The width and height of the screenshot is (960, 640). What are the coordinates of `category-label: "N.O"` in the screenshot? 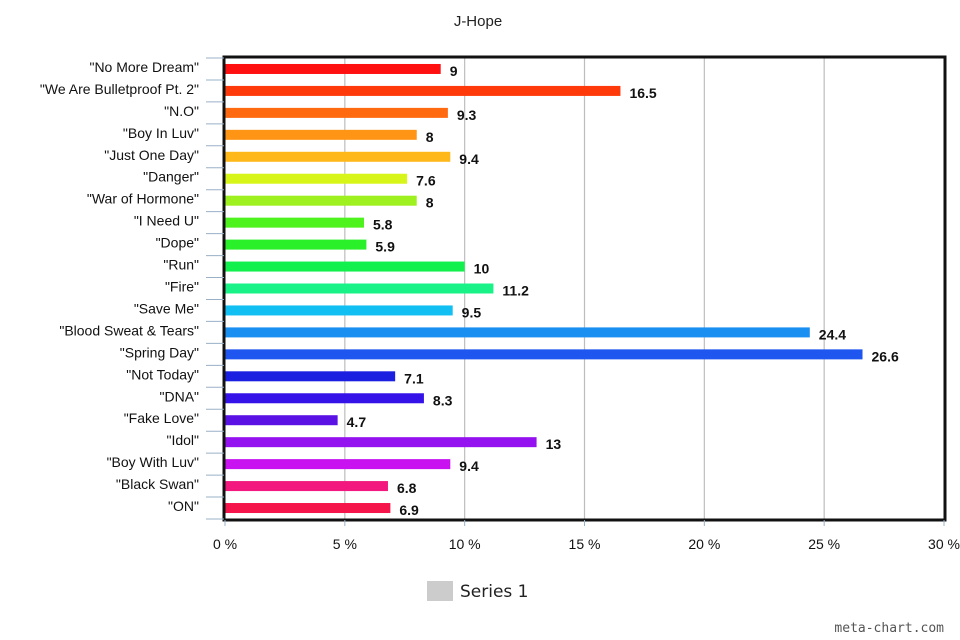 It's located at (181, 111).